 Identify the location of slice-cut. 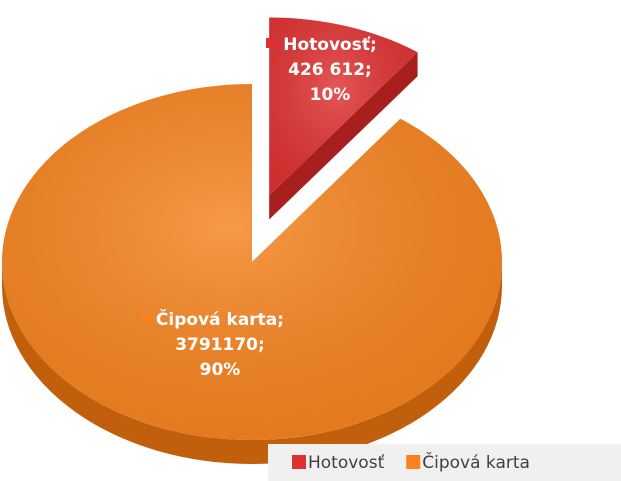
(343, 136).